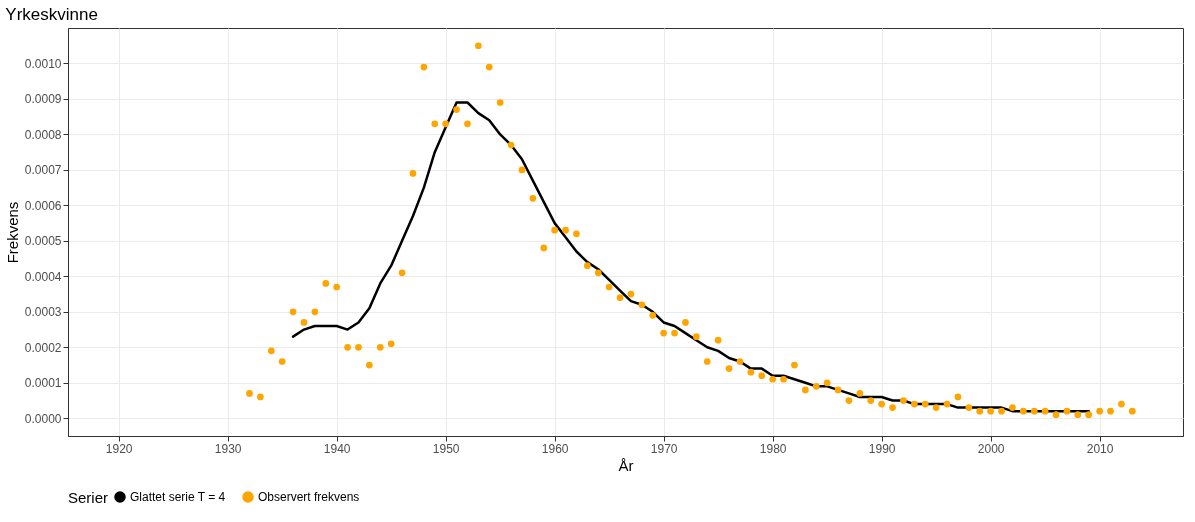  I want to click on x-tick-label: 2000, so click(991, 448).